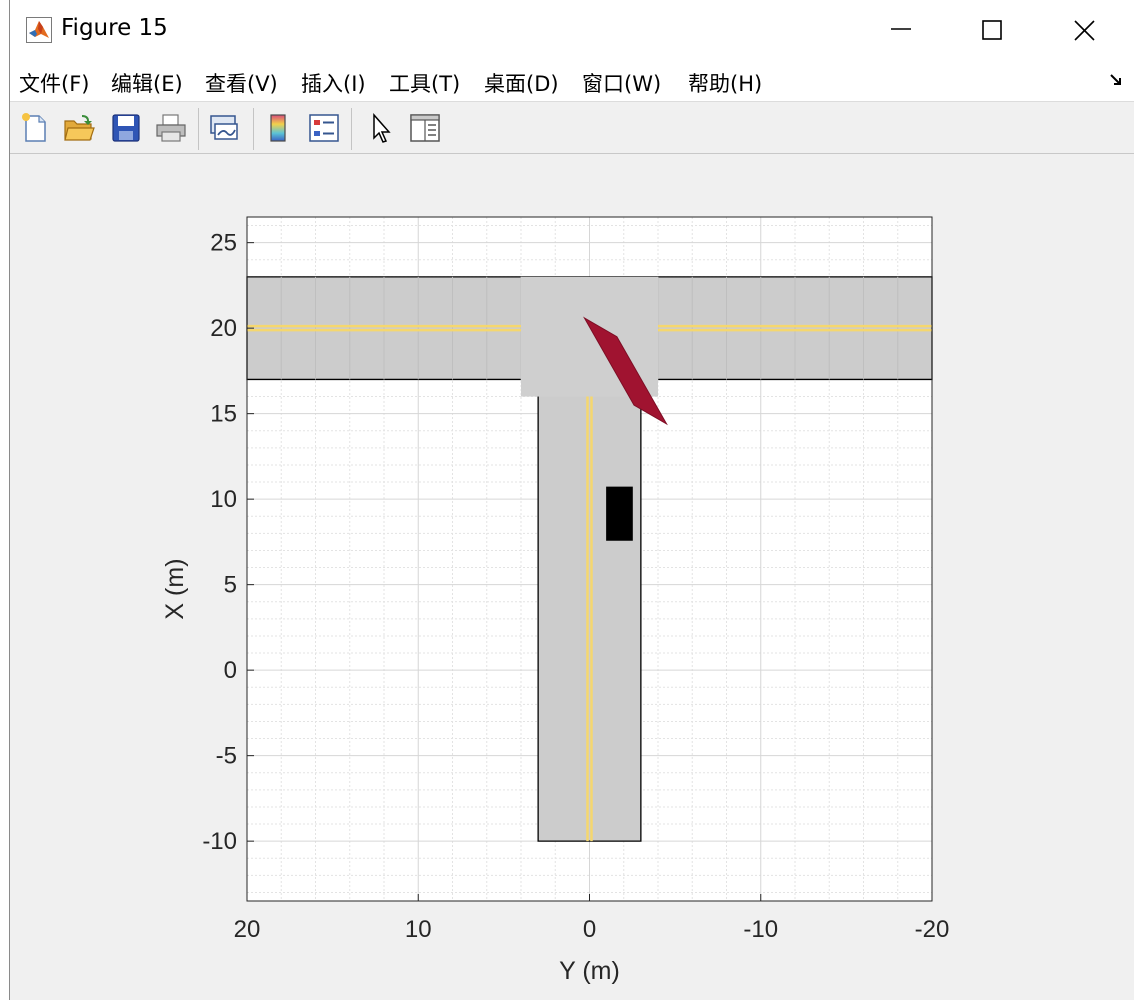 The image size is (1134, 1004). Describe the element at coordinates (619, 513) in the screenshot. I see `black-vehicle` at that location.